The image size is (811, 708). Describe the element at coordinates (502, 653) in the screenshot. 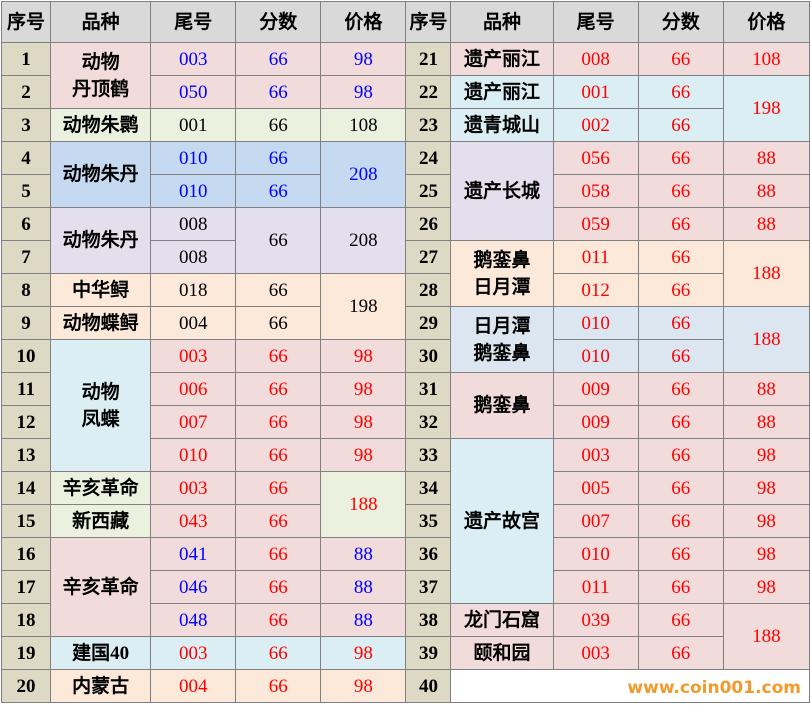

I see `variety-cell: 颐和园` at that location.